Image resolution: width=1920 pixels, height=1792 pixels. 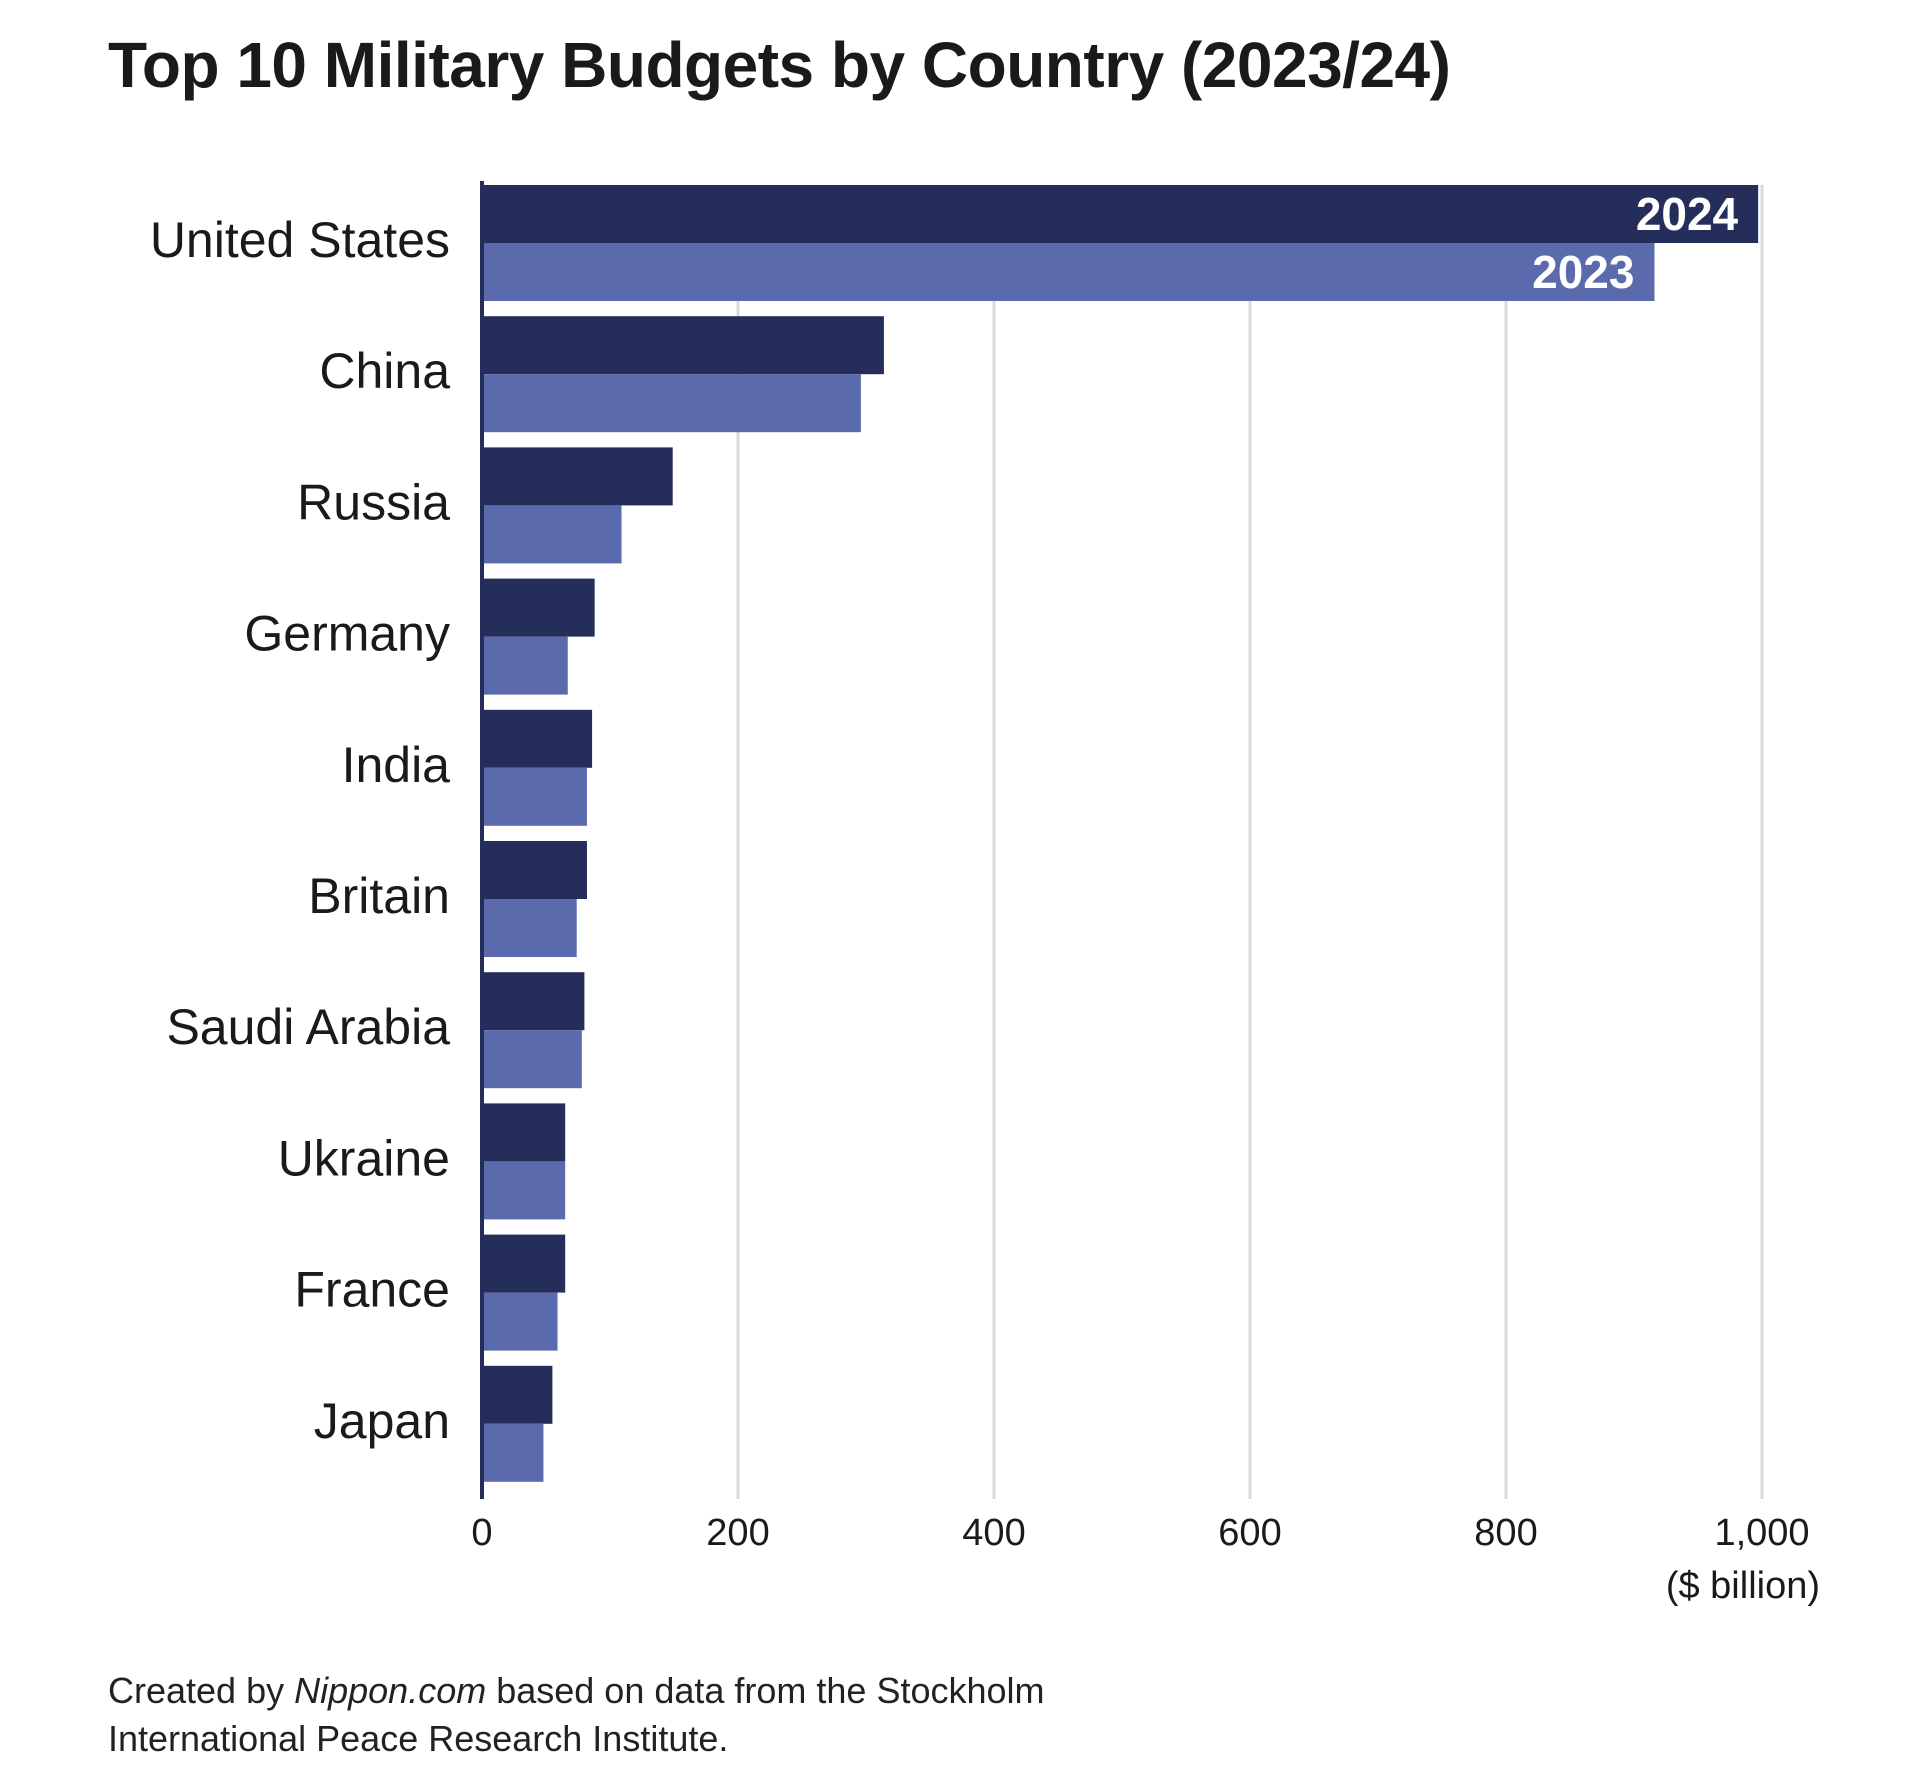 I want to click on x-tick-label: 400, so click(x=993, y=1533).